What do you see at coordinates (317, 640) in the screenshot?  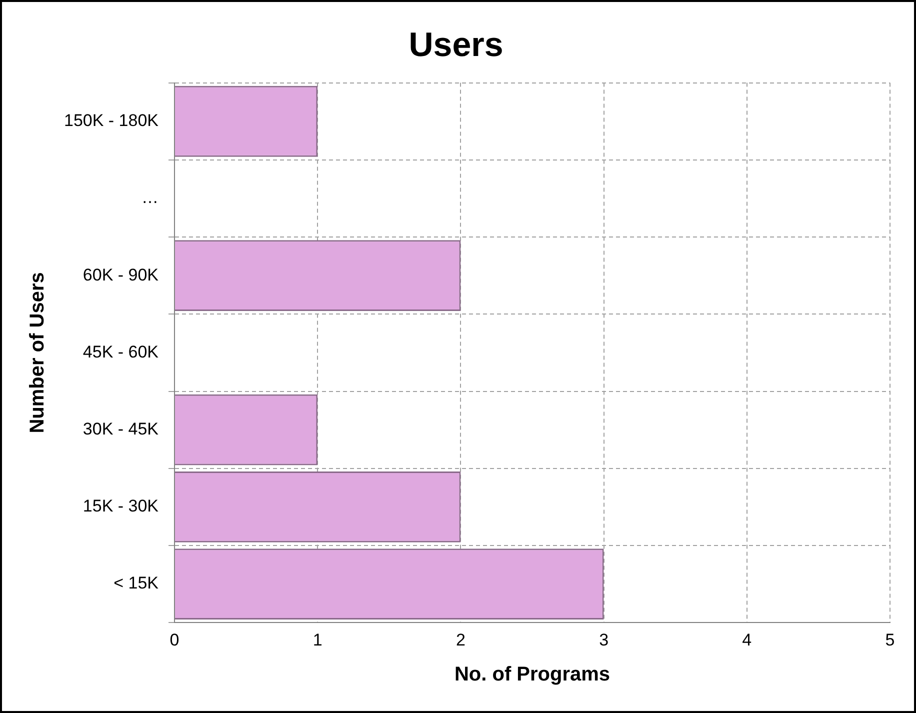 I see `x-tick-label: 1` at bounding box center [317, 640].